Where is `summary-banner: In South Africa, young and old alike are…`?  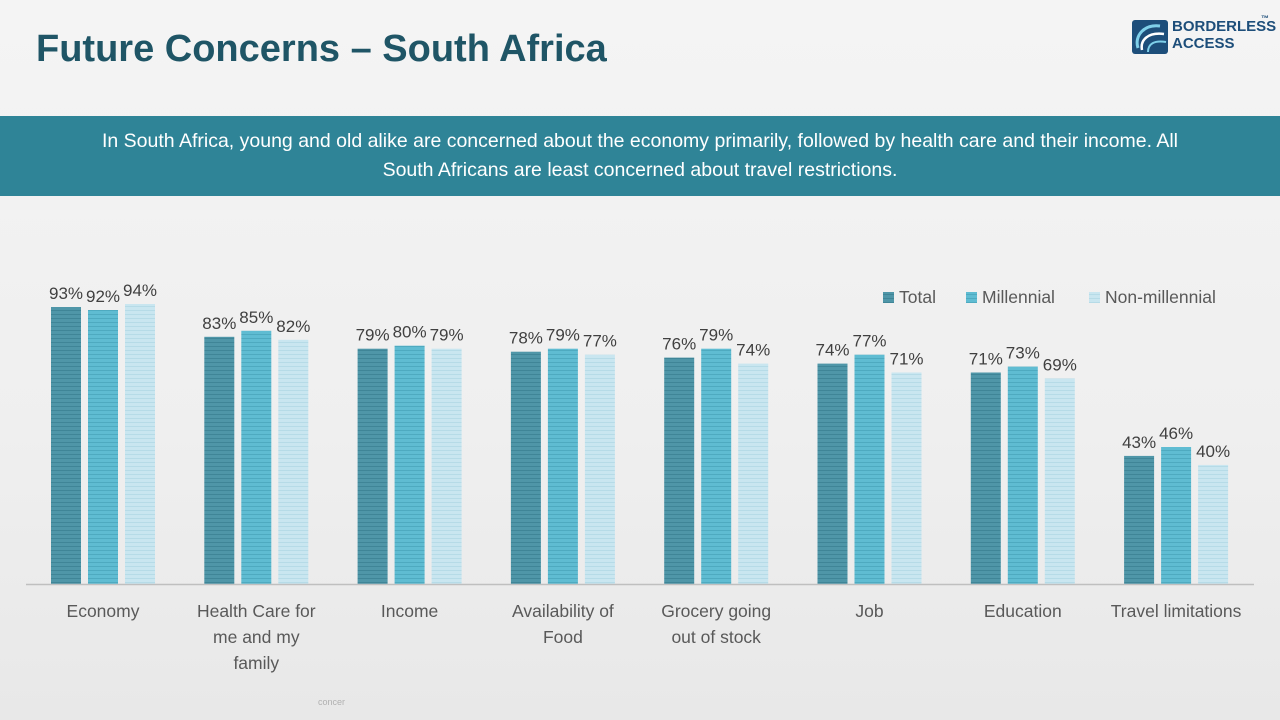 summary-banner: In South Africa, young and old alike are… is located at coordinates (640, 156).